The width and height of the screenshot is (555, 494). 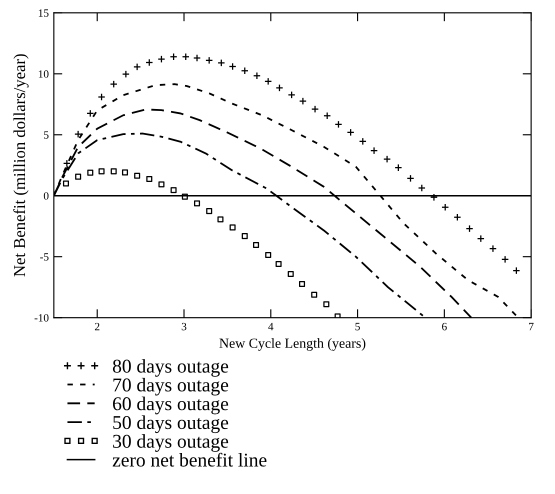 What do you see at coordinates (444, 326) in the screenshot?
I see `x-tick-label: 6` at bounding box center [444, 326].